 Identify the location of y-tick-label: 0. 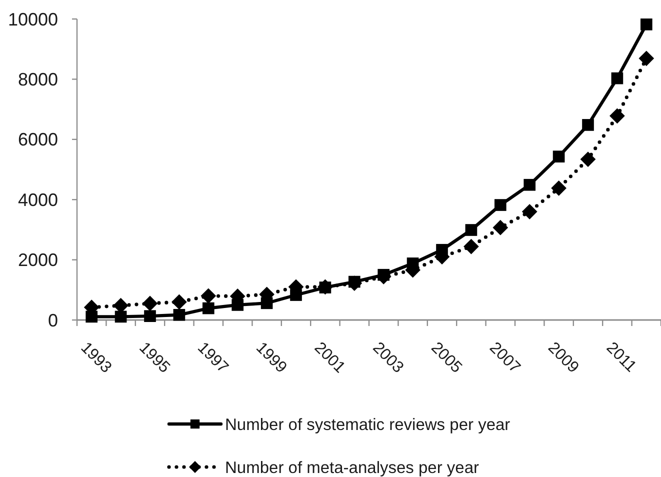
(53, 320).